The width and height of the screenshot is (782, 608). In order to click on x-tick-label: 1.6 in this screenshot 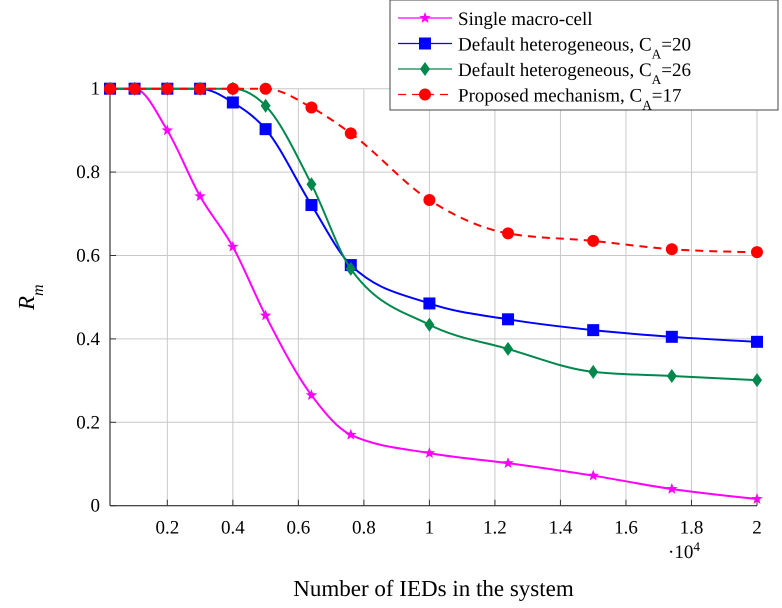, I will do `click(626, 528)`.